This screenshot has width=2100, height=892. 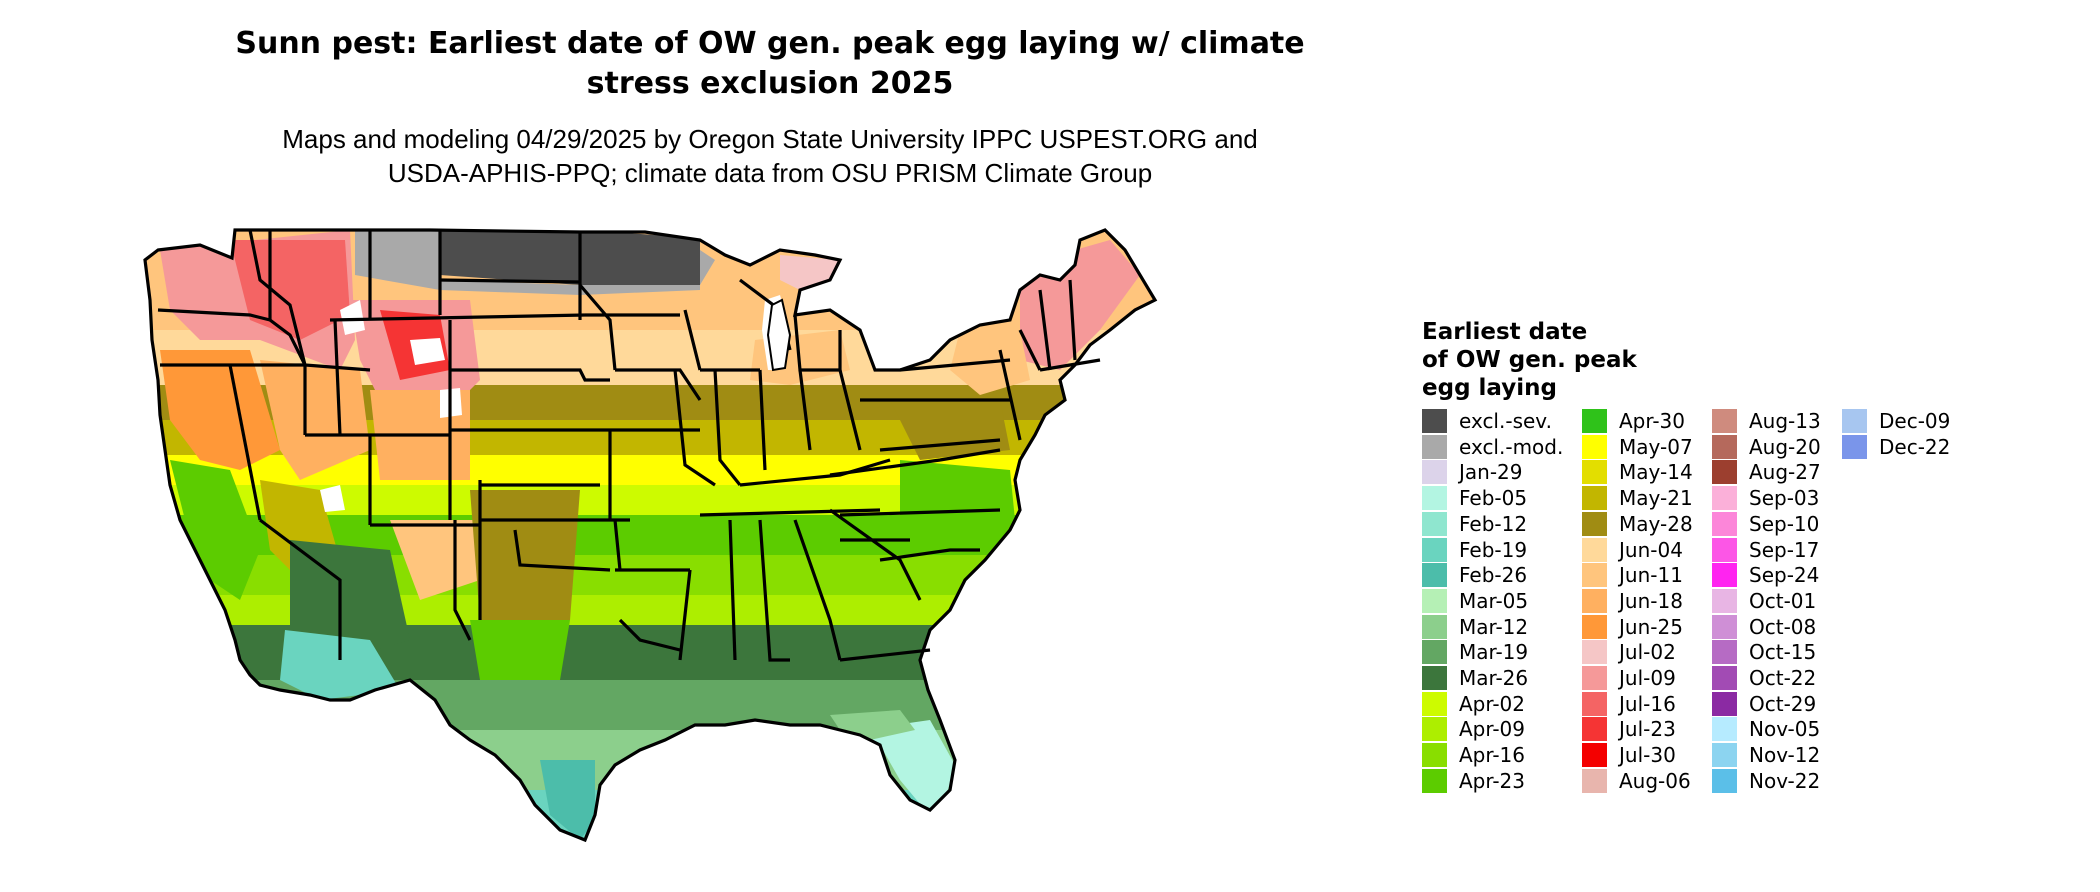 I want to click on legend-label: Jan-29, so click(x=1491, y=472).